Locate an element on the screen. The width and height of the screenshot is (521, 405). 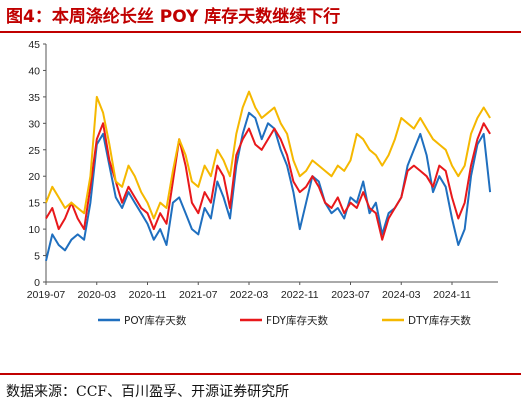
y-tick-label: 35 is located at coordinates (34, 98).